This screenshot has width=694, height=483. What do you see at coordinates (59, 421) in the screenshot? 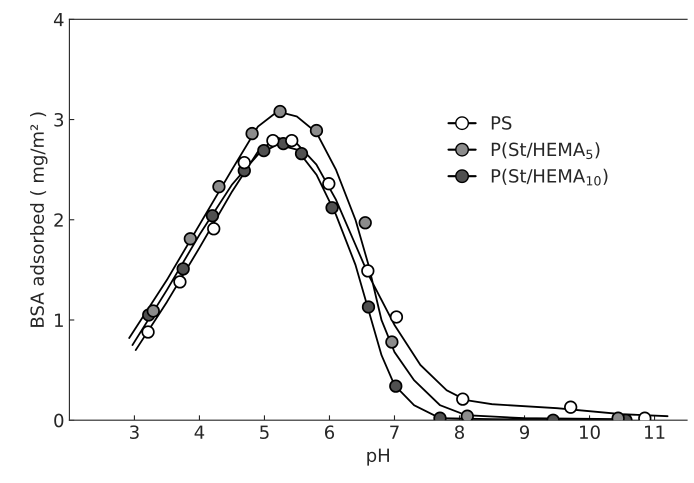
I see `y-tick-label: 0` at bounding box center [59, 421].